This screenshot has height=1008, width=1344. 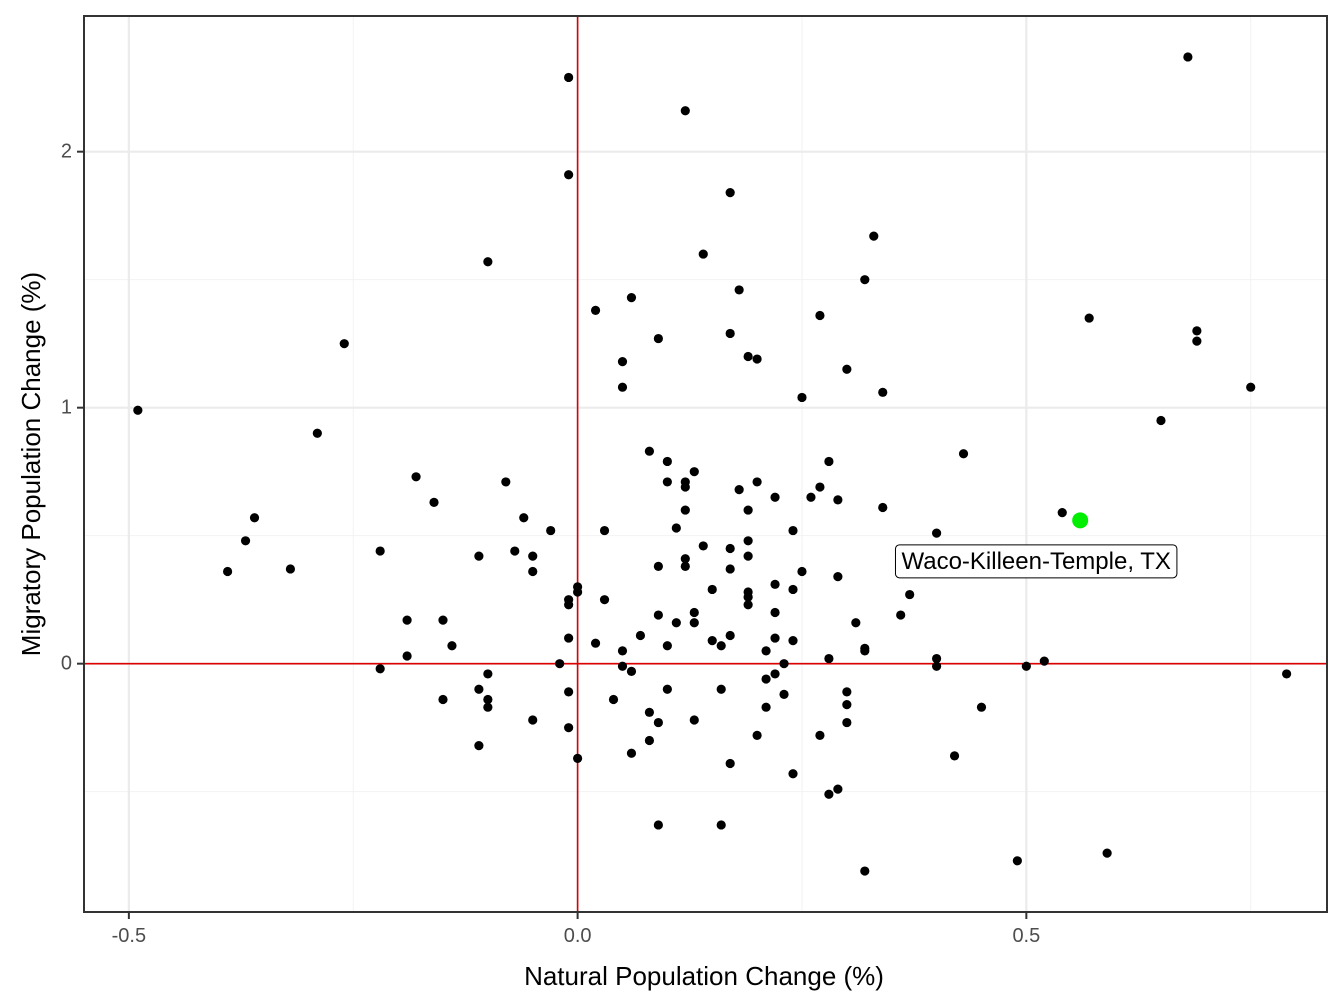 I want to click on y-axis-title: Migratory Population Change (%), so click(x=31, y=464).